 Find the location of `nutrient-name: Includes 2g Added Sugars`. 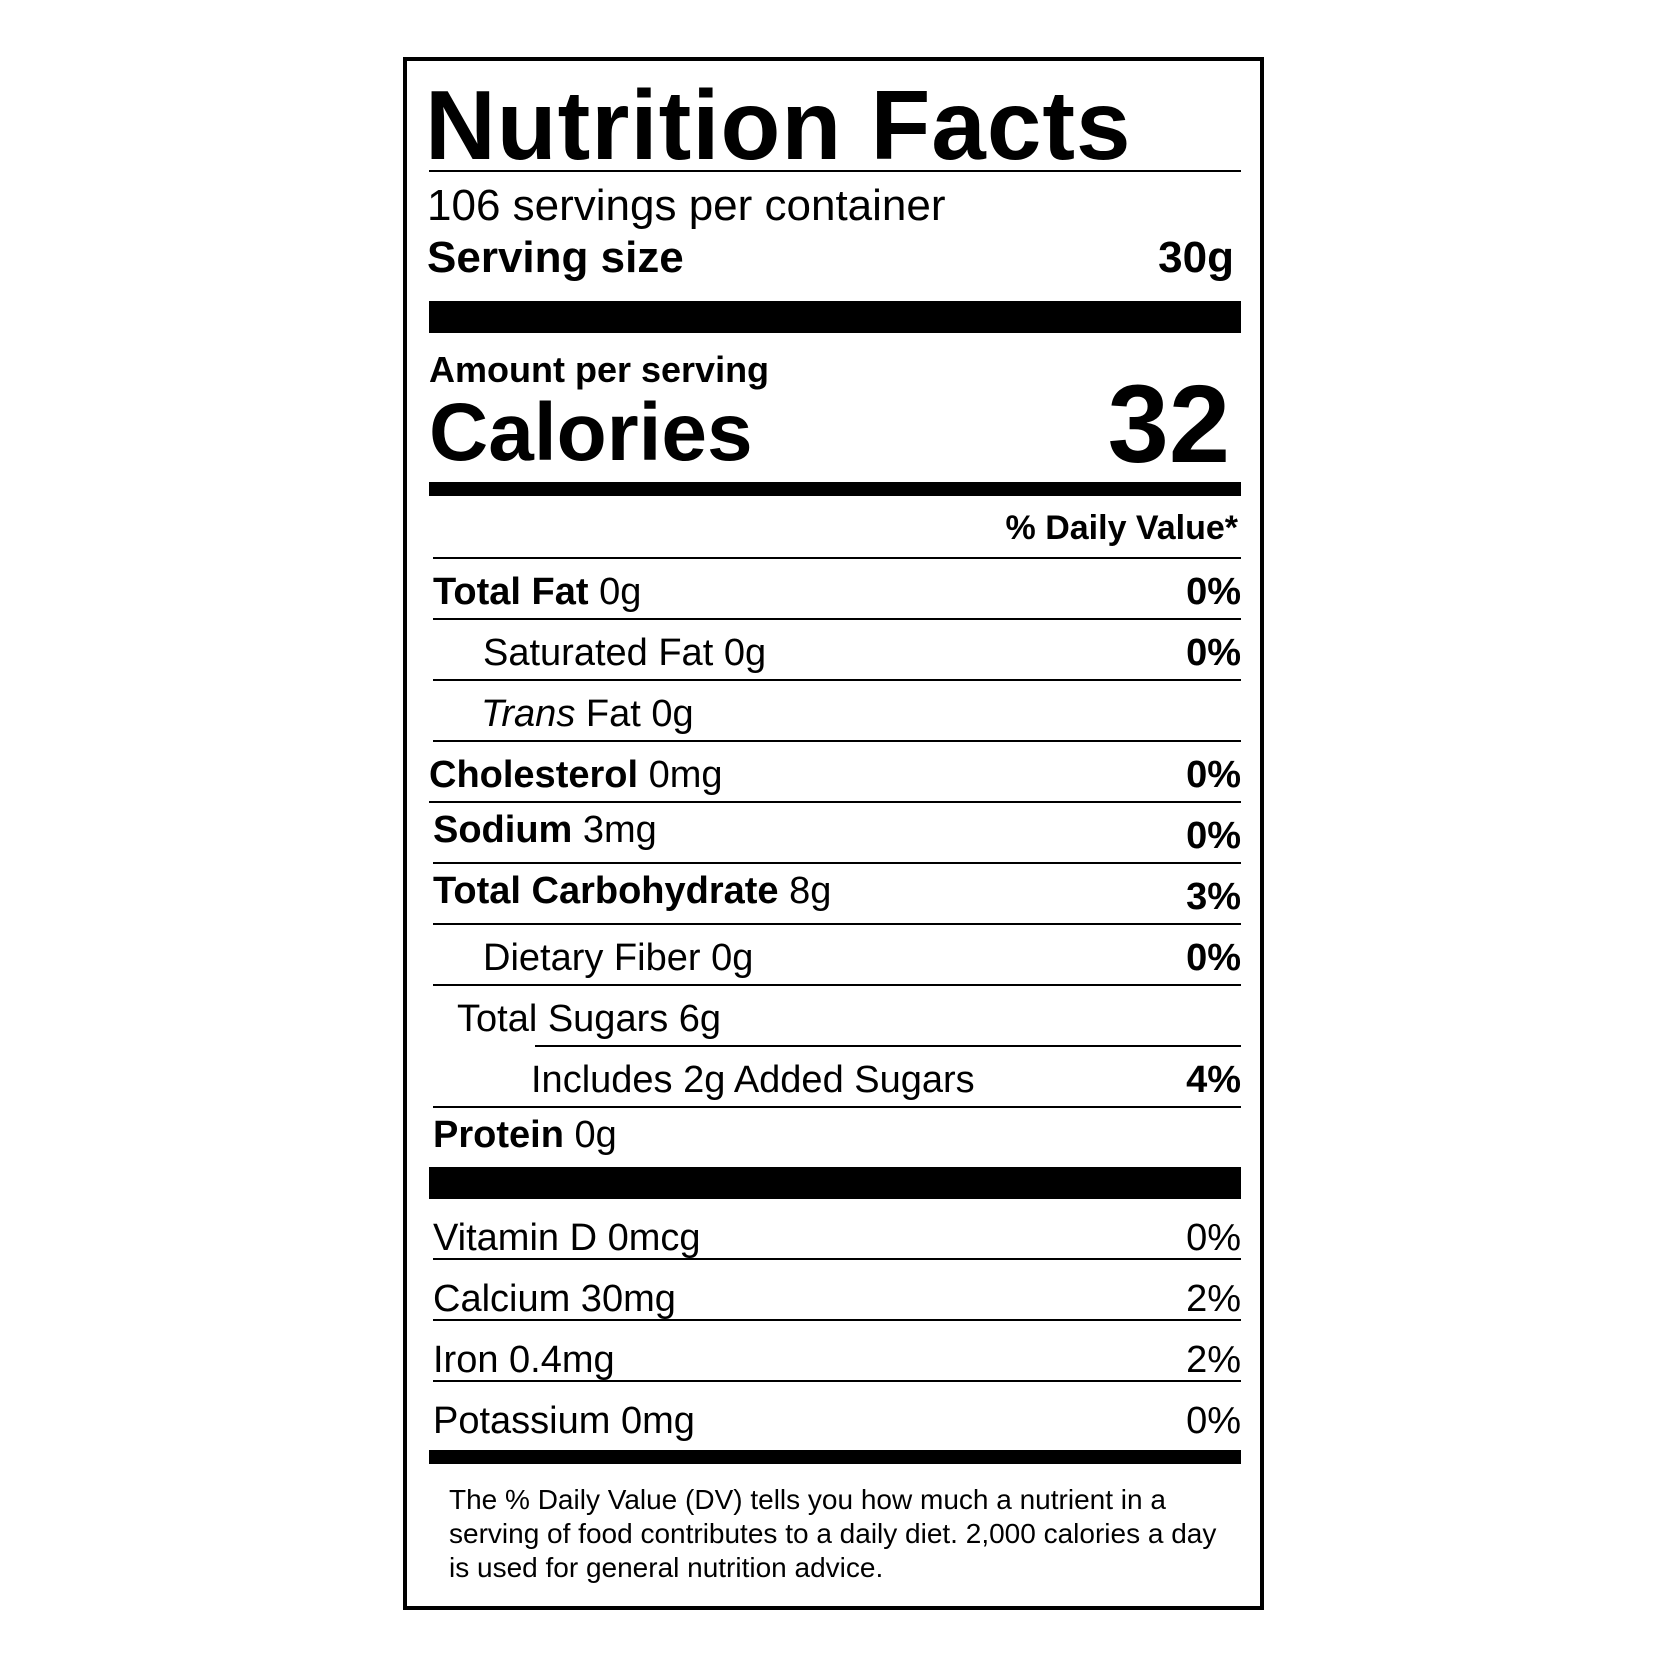

nutrient-name: Includes 2g Added Sugars is located at coordinates (753, 1080).